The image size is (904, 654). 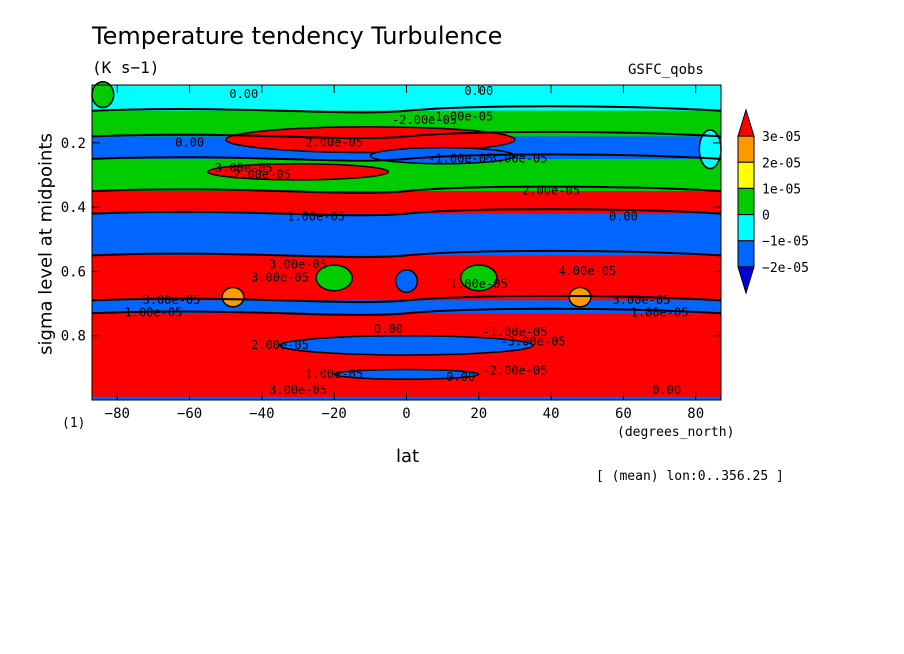 What do you see at coordinates (533, 342) in the screenshot?
I see `contour-label-24: -3.00e-05` at bounding box center [533, 342].